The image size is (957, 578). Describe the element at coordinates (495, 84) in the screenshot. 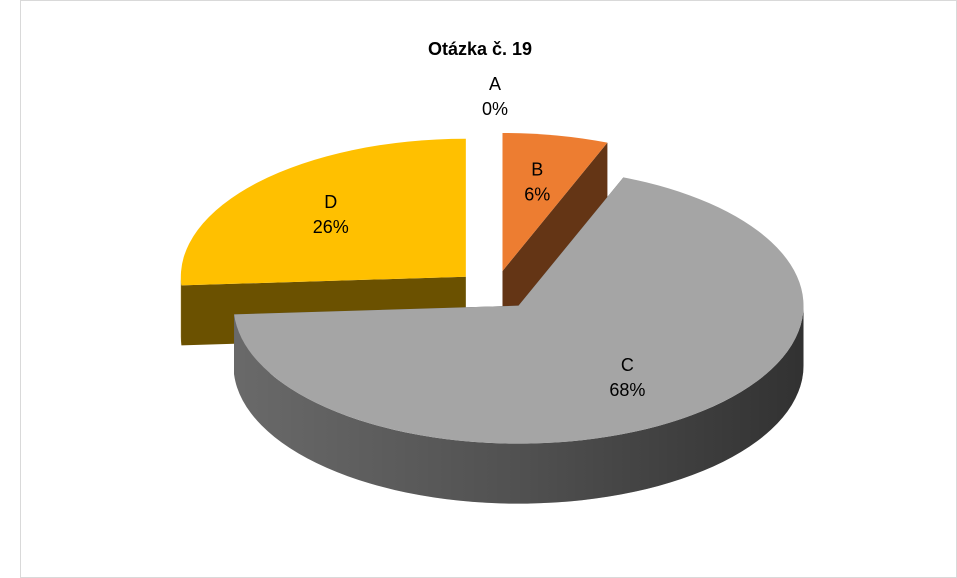

I see `slice-category-label: A` at that location.